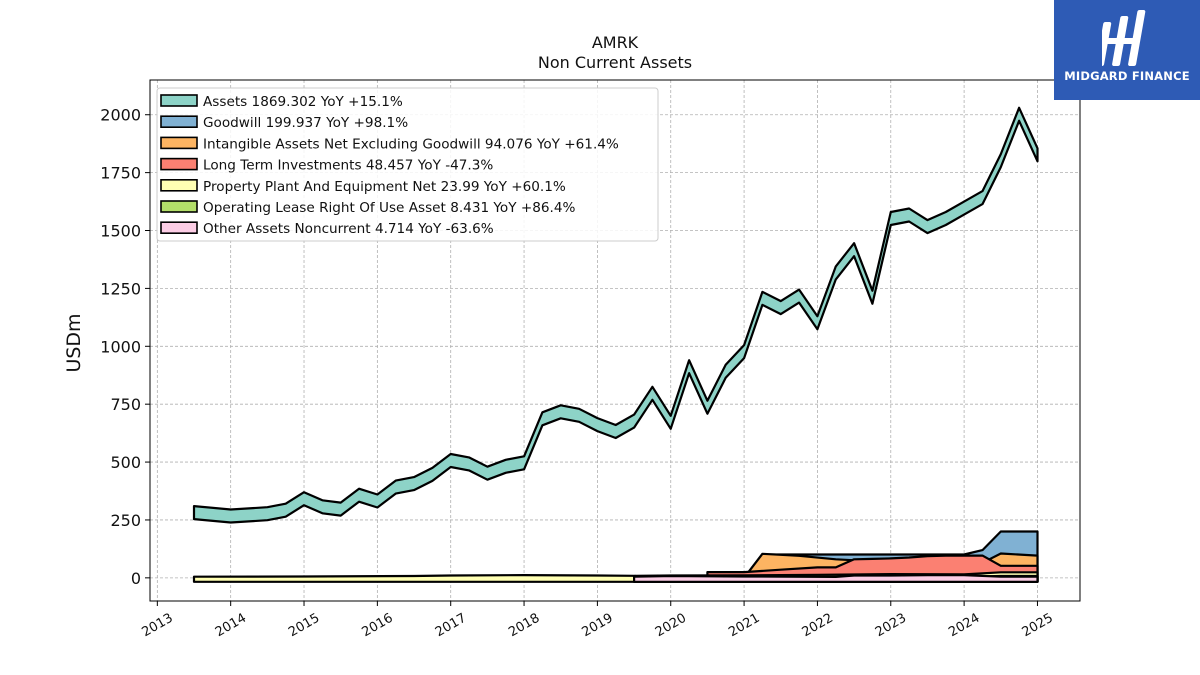  I want to click on legend-label: Goodwill 199.937 YoY +98.1%, so click(305, 123).